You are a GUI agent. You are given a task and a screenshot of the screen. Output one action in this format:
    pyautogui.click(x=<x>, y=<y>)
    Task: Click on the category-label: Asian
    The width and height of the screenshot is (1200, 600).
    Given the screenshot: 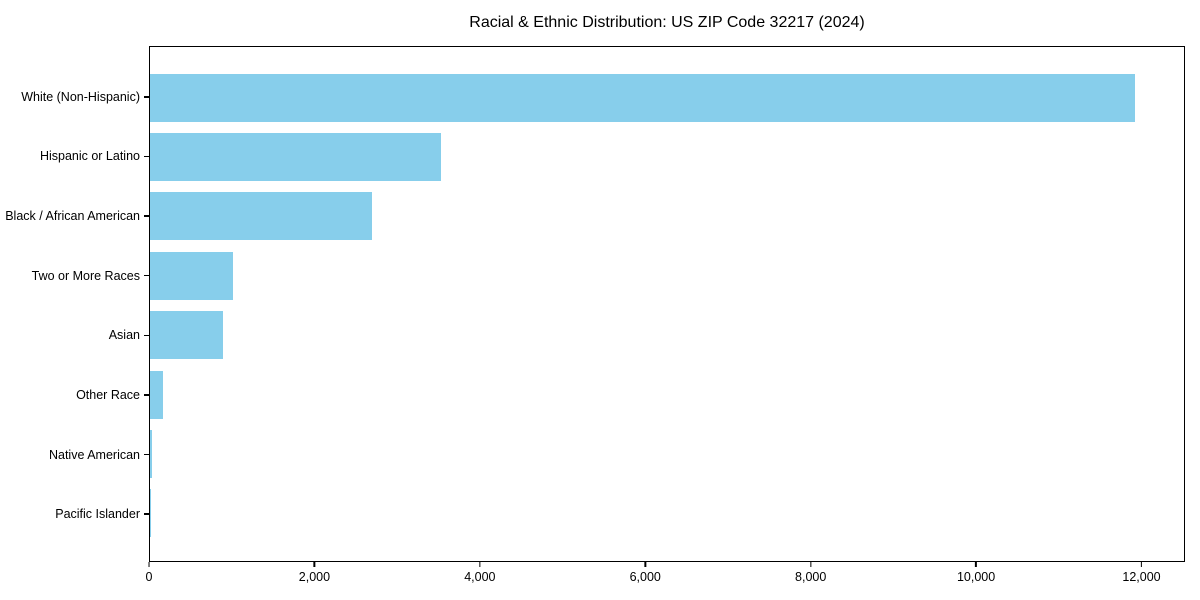 What is the action you would take?
    pyautogui.click(x=124, y=335)
    